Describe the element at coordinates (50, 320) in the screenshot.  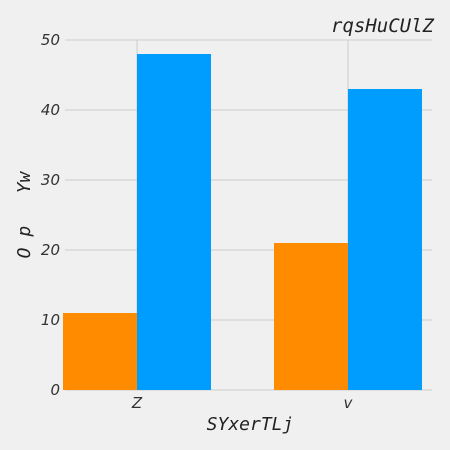
I see `y-tick-label: 10` at that location.